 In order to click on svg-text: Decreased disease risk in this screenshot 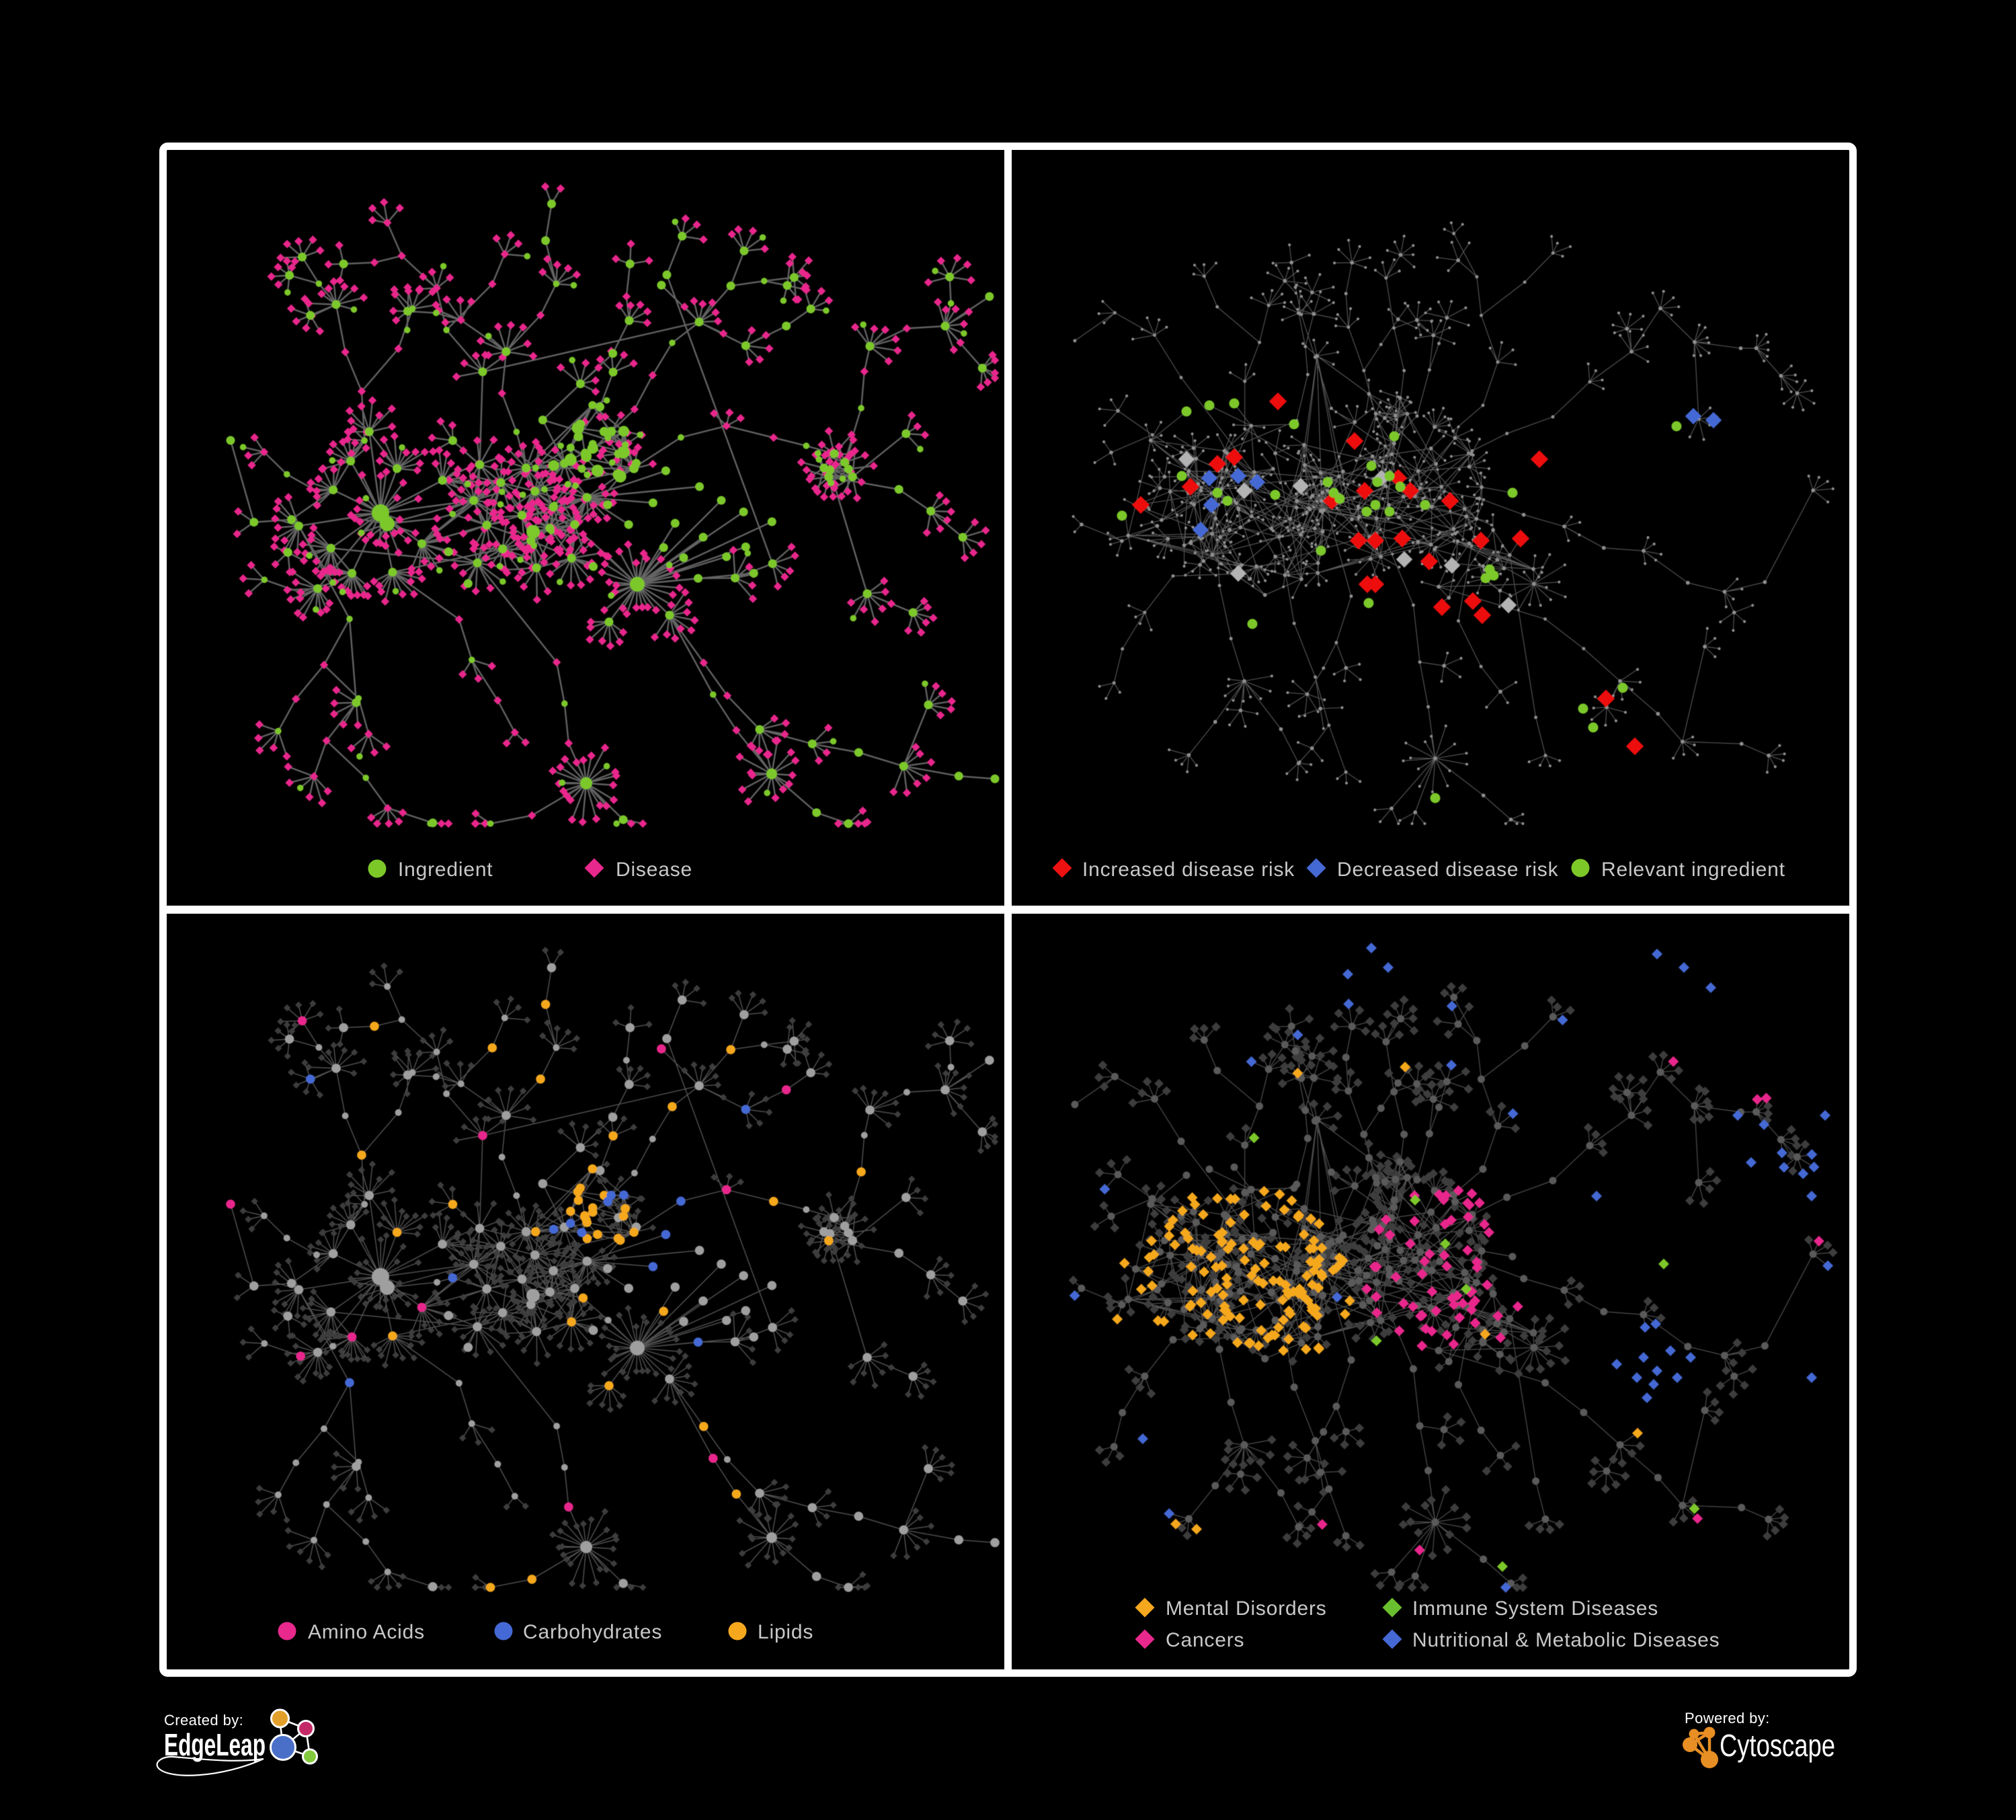, I will do `click(1448, 870)`.